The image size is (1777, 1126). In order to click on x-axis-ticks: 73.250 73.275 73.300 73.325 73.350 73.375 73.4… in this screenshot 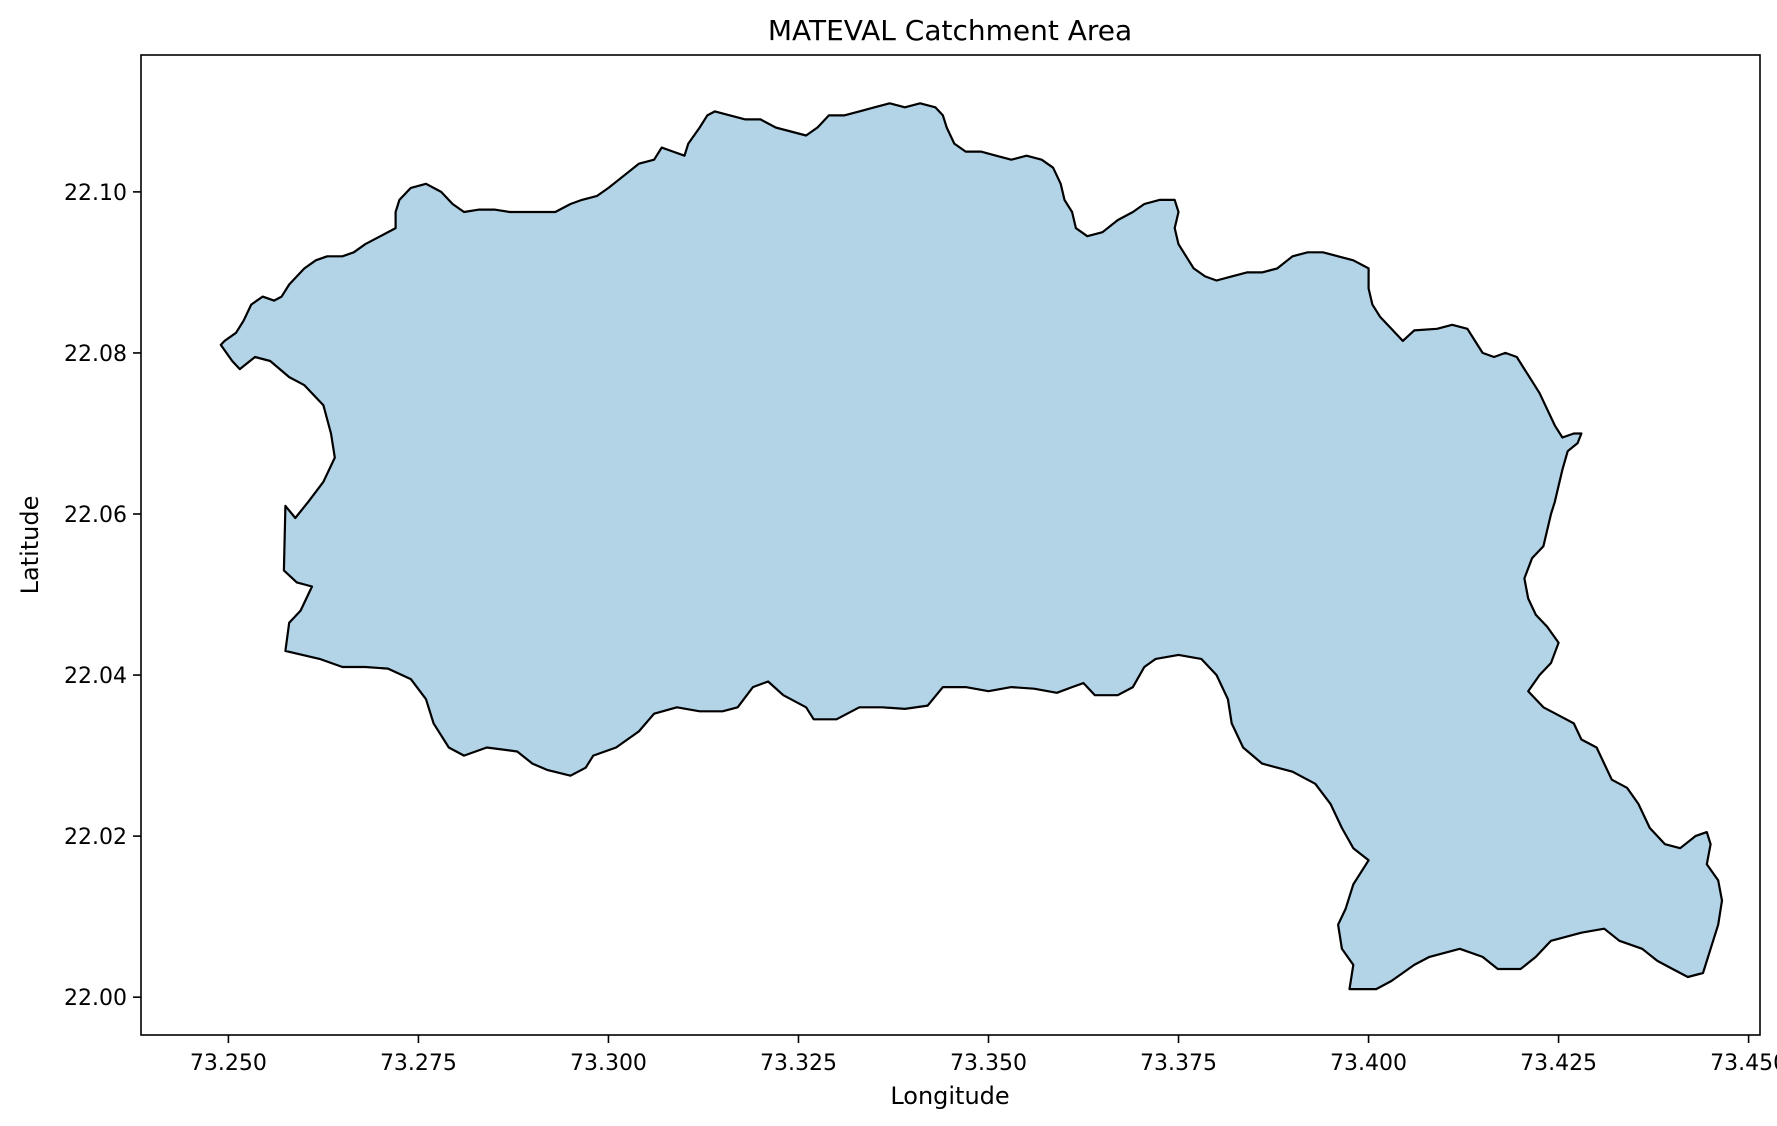, I will do `click(983, 1055)`.